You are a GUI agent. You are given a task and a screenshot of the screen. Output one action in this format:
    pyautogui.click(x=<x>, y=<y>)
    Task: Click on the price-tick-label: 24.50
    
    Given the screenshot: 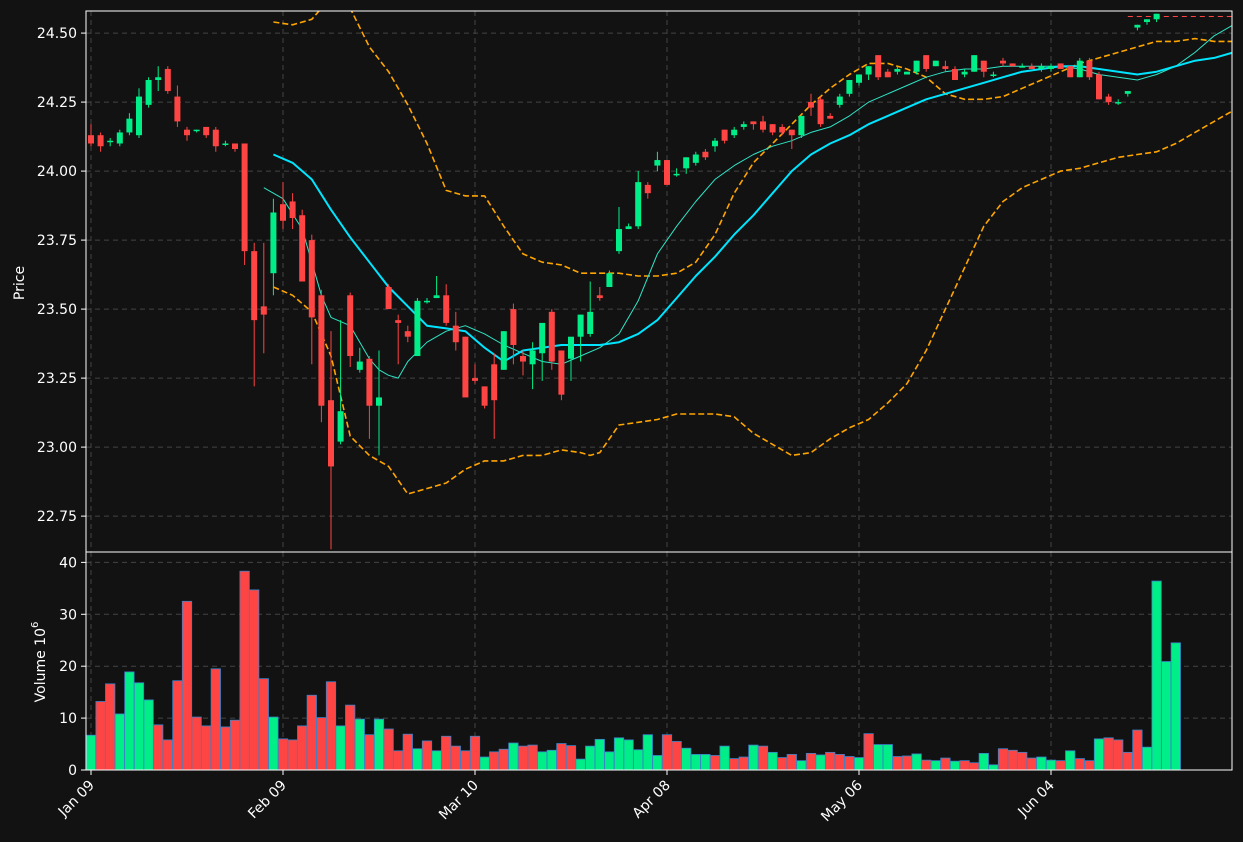 What is the action you would take?
    pyautogui.click(x=57, y=34)
    